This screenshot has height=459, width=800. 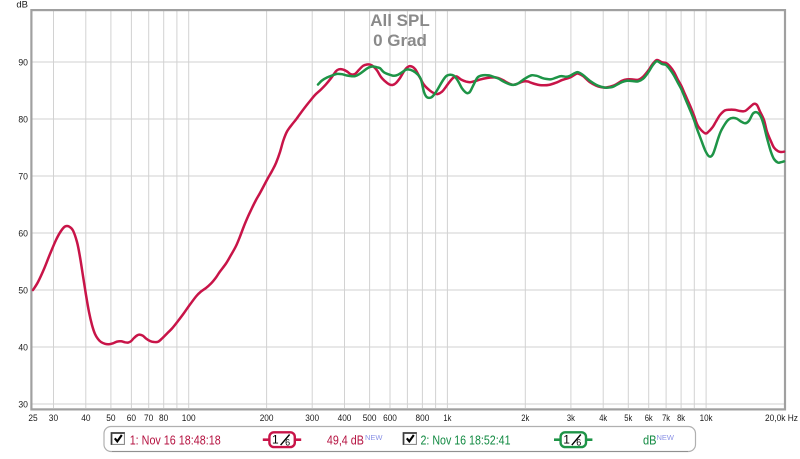 What do you see at coordinates (312, 418) in the screenshot?
I see `svg-text: 300` at bounding box center [312, 418].